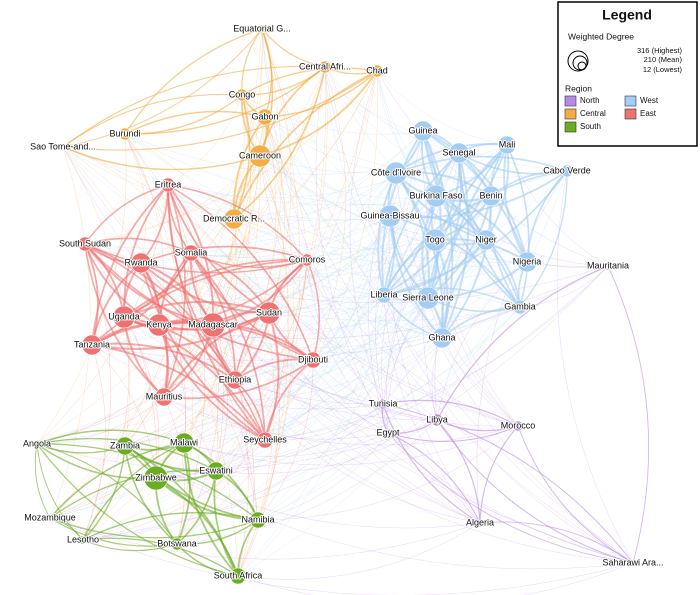  I want to click on node-label: Comoros, so click(307, 259).